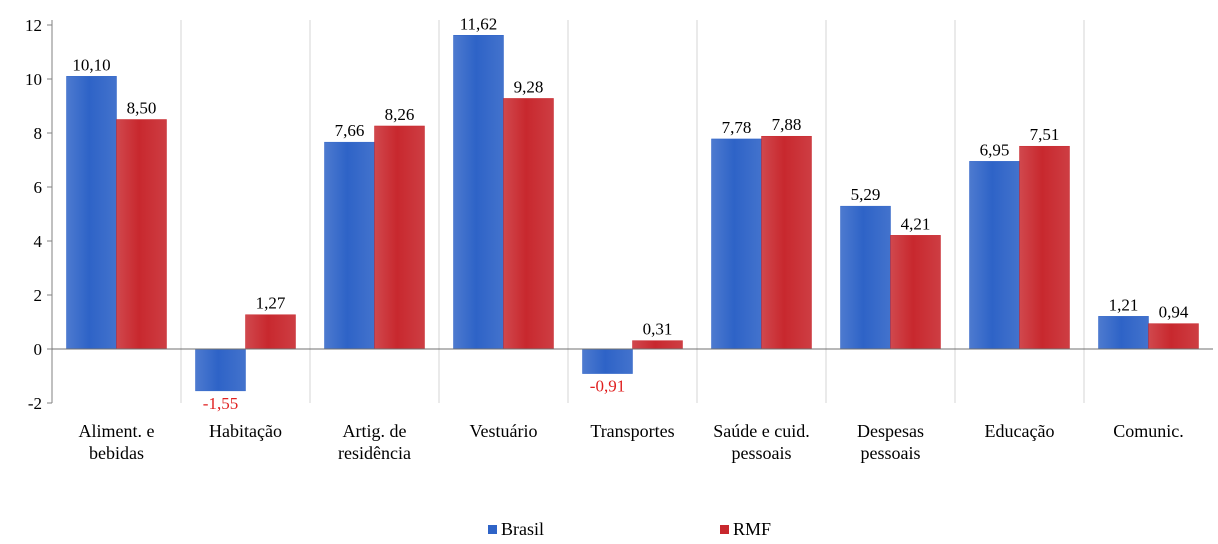 The height and width of the screenshot is (544, 1218). Describe the element at coordinates (607, 386) in the screenshot. I see `data-label: -0,91` at that location.